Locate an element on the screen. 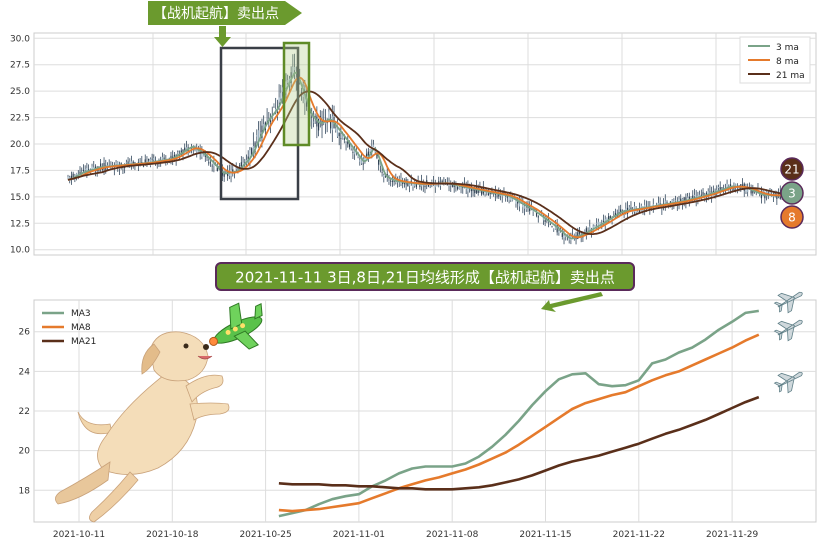  badge-8-circle is located at coordinates (792, 217).